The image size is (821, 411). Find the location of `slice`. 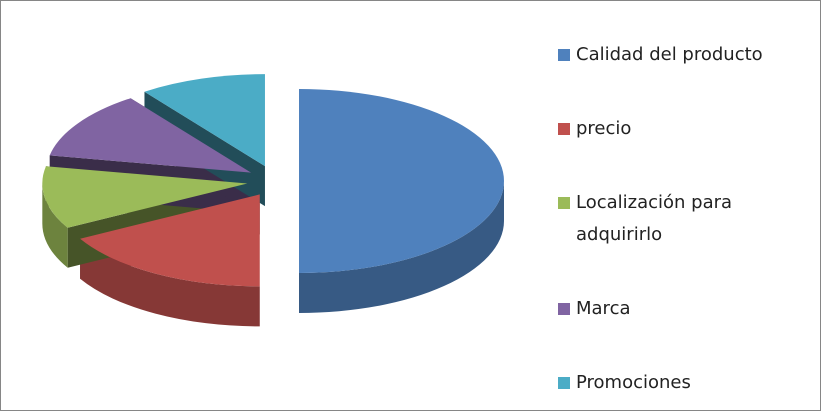

slice is located at coordinates (401, 247).